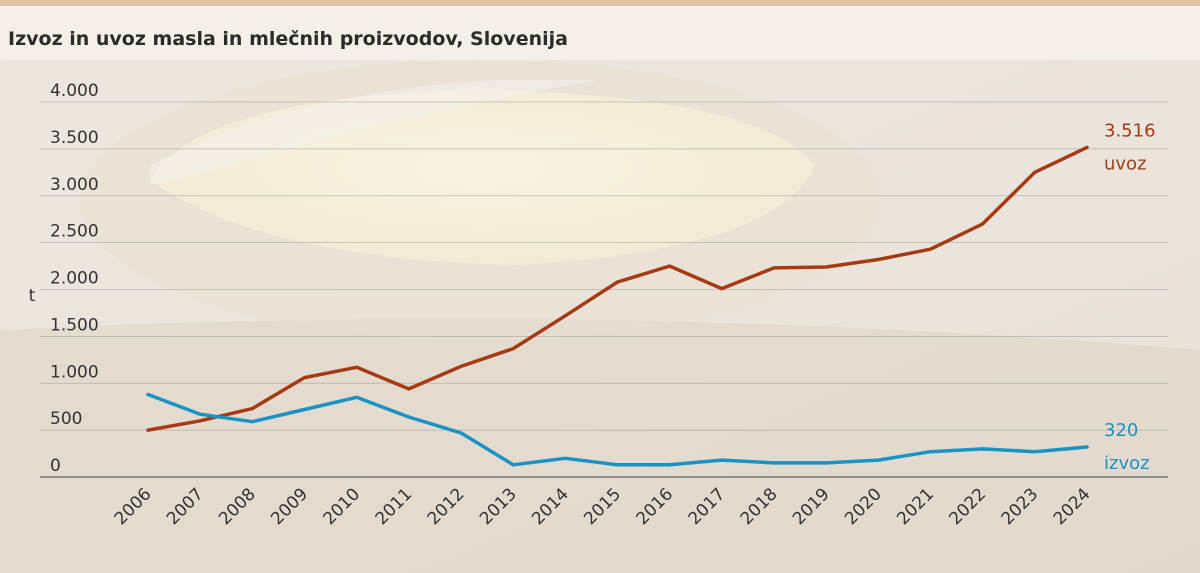  I want to click on y-tick-label: 3.000, so click(74, 185).